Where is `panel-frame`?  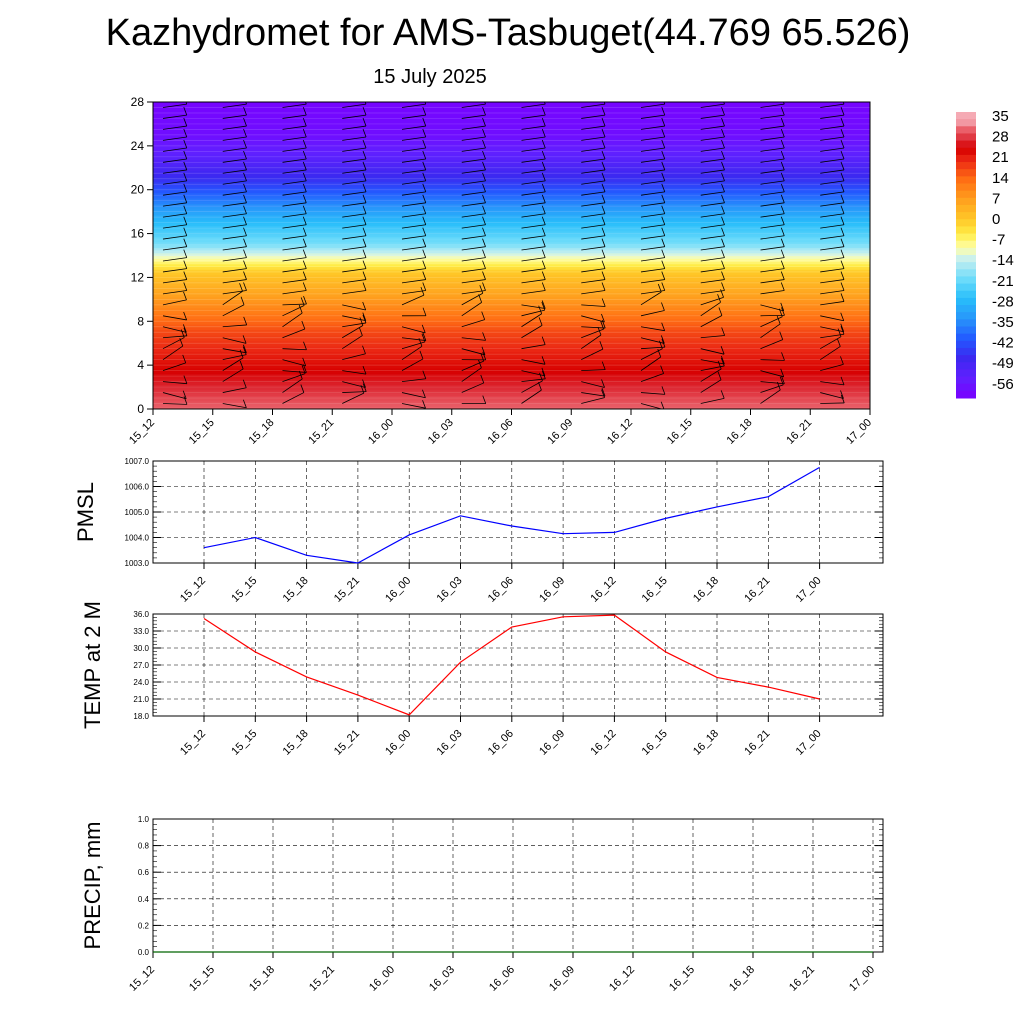 panel-frame is located at coordinates (518, 885).